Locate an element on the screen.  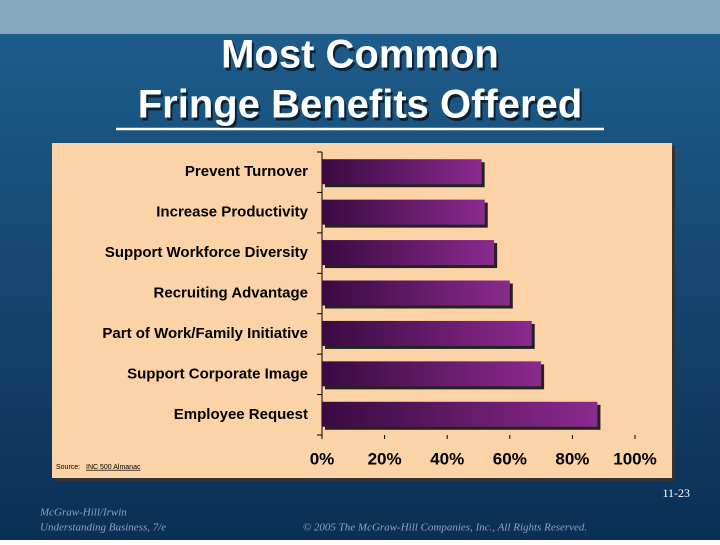
x-tick-label: 40% is located at coordinates (447, 458).